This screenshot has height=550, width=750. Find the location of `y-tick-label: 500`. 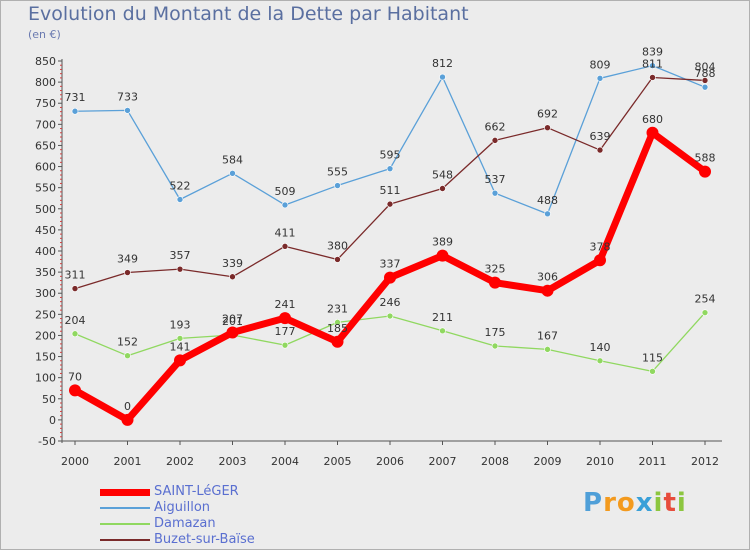

y-tick-label: 500 is located at coordinates (45, 209).